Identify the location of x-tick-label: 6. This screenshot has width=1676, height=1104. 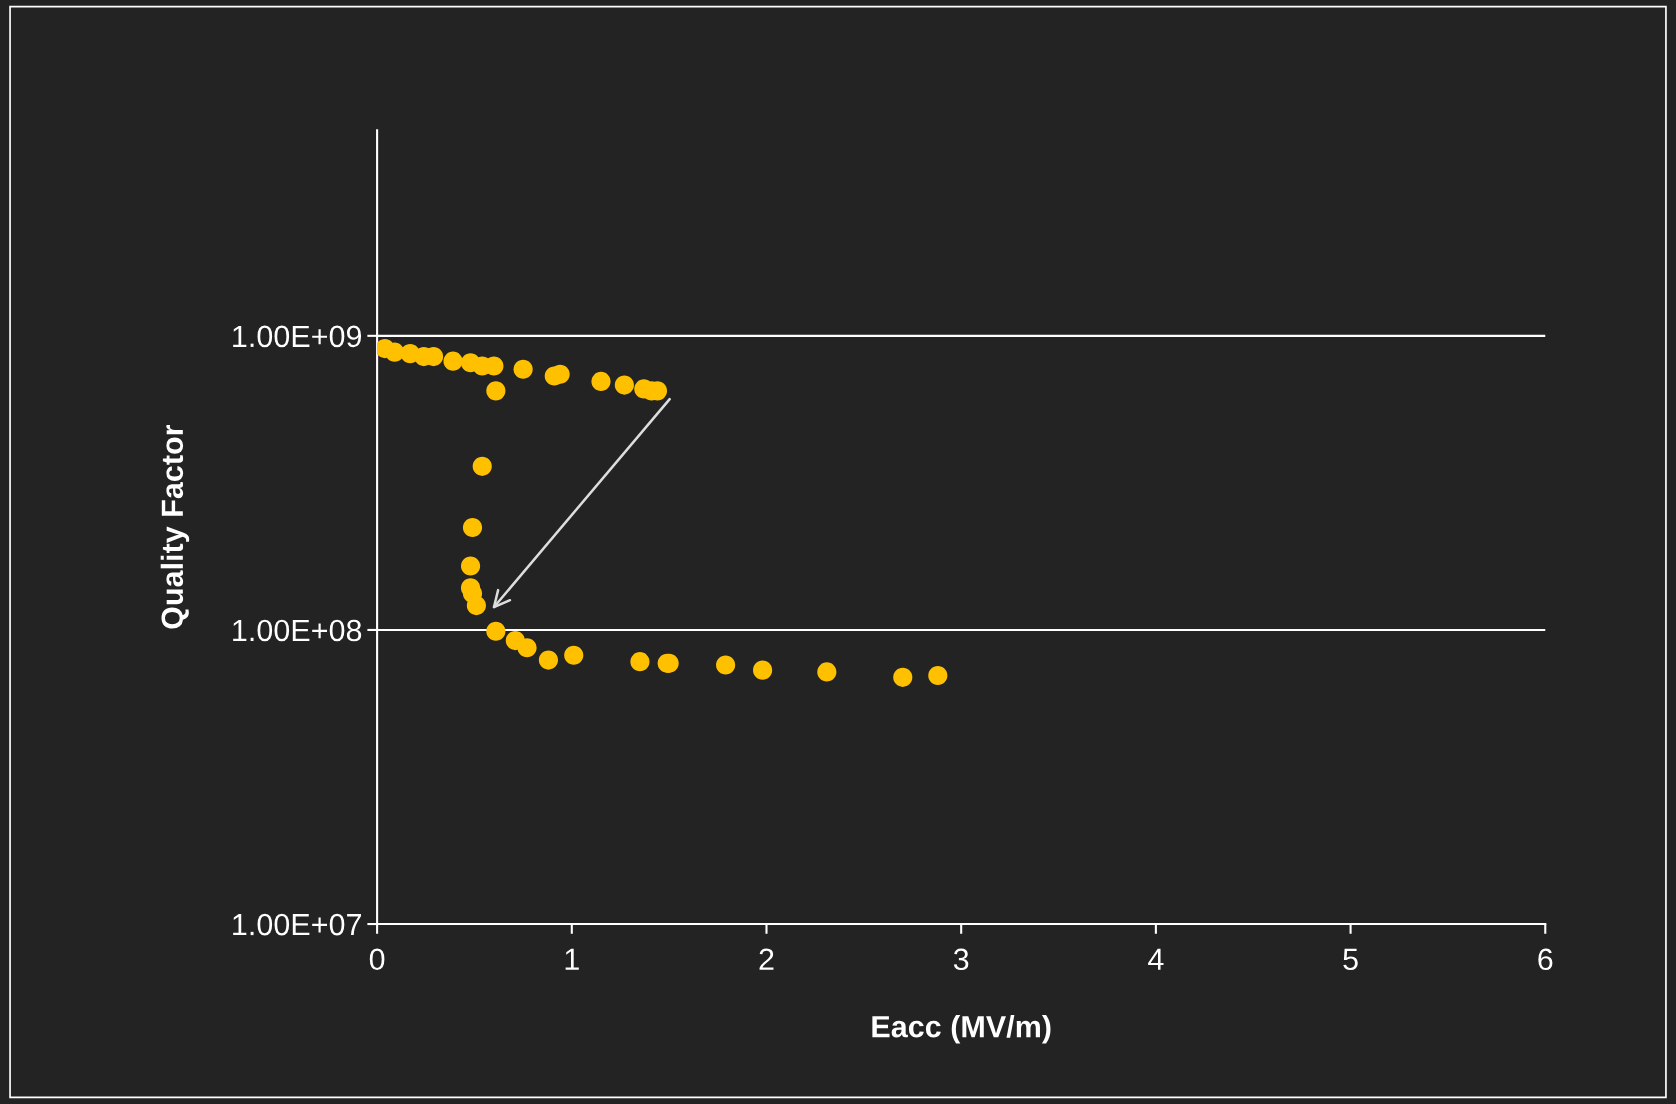
(1545, 959).